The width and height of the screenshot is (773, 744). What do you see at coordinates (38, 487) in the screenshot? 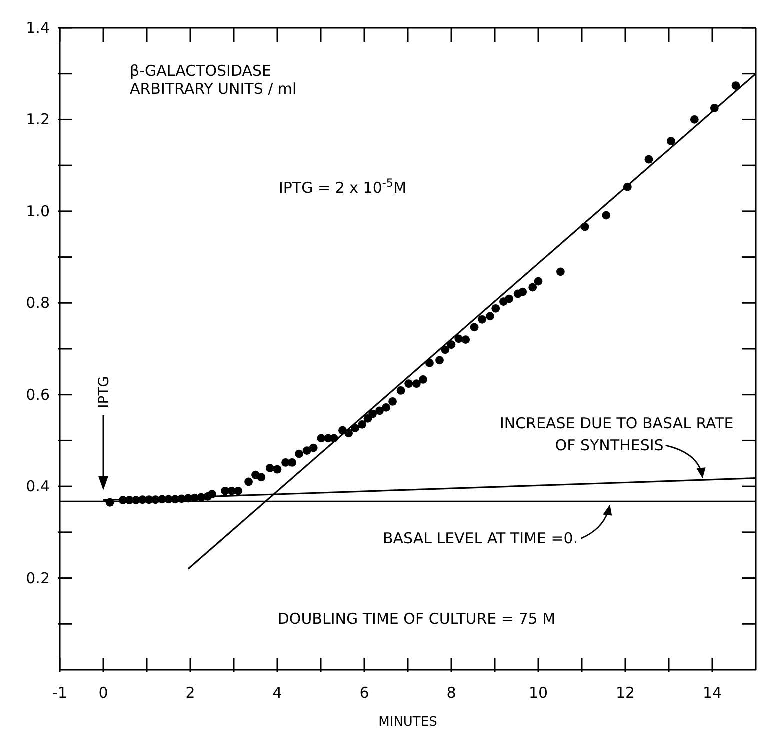
I see `y-tick-label: 0.4` at bounding box center [38, 487].